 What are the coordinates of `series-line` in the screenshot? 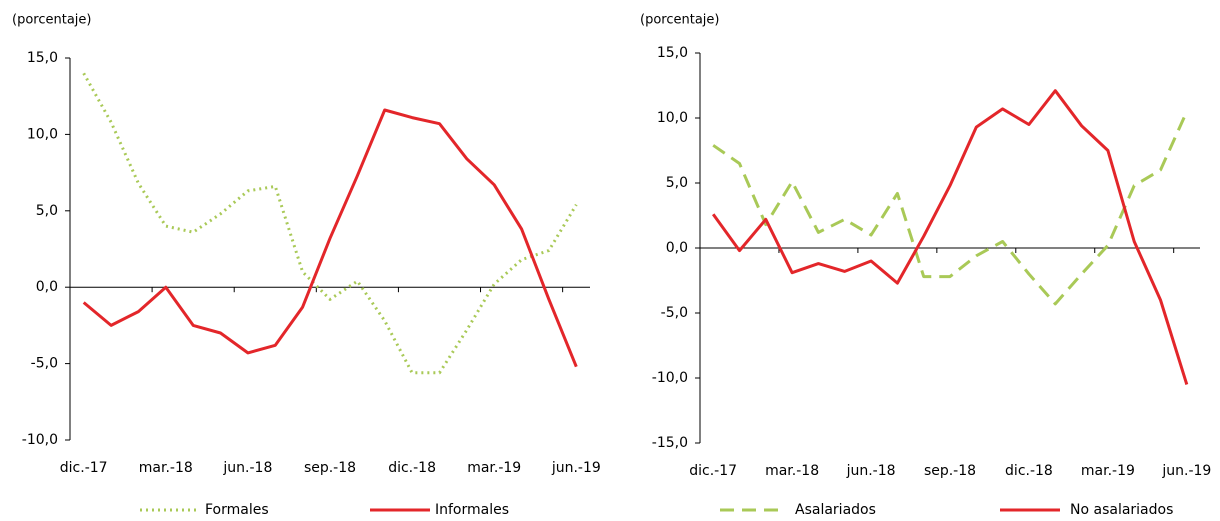 It's located at (950, 208).